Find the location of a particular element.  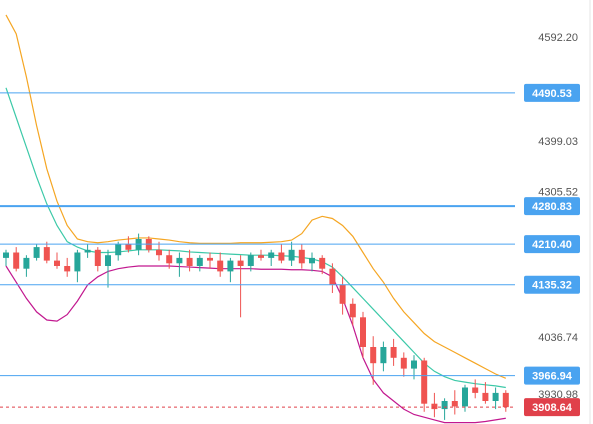

y-tick-label: 4399.03 is located at coordinates (558, 142).